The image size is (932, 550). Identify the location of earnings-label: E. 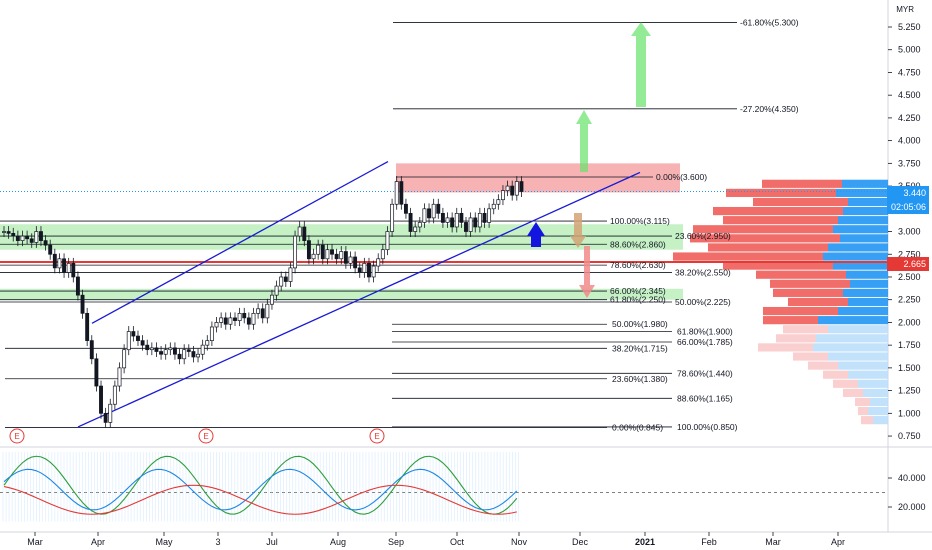
(205, 436).